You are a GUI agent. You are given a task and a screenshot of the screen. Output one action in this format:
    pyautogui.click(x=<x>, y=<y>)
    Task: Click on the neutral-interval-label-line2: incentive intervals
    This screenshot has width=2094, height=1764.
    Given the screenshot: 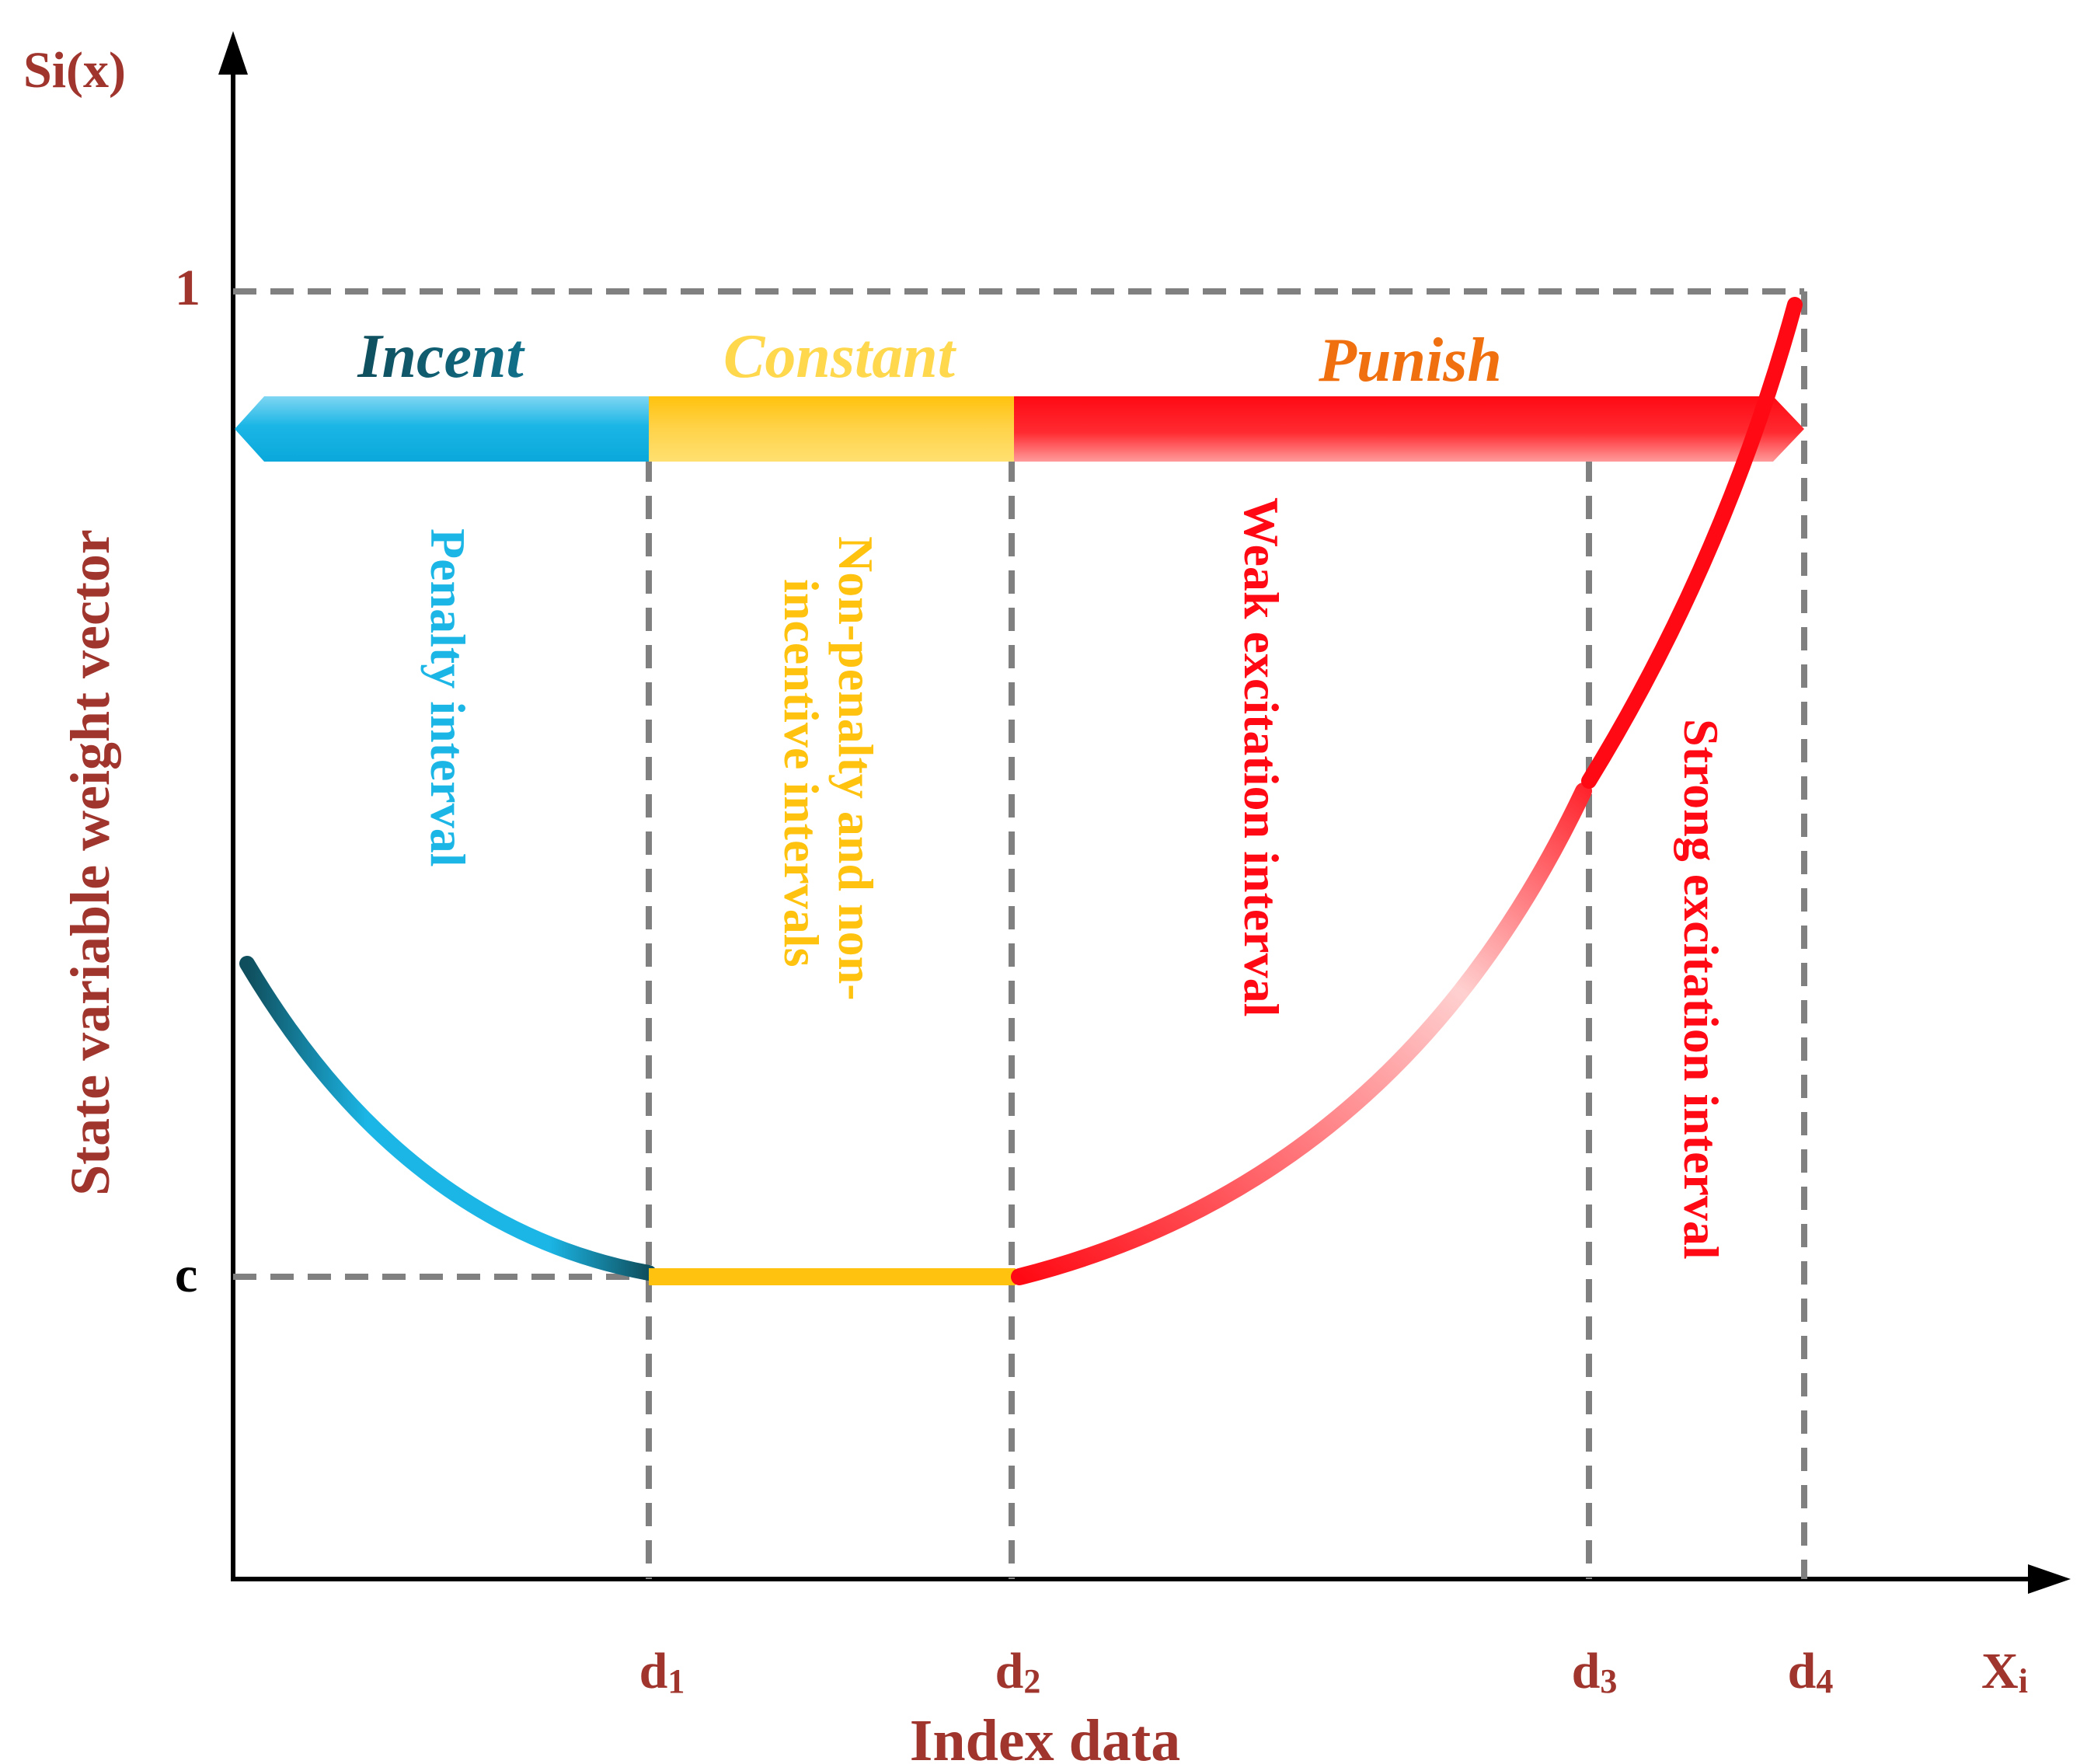 What is the action you would take?
    pyautogui.click(x=802, y=773)
    